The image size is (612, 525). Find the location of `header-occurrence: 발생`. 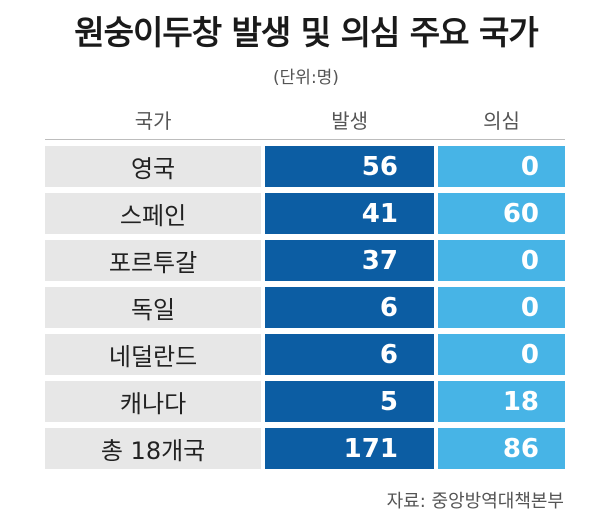

header-occurrence: 발생 is located at coordinates (350, 120).